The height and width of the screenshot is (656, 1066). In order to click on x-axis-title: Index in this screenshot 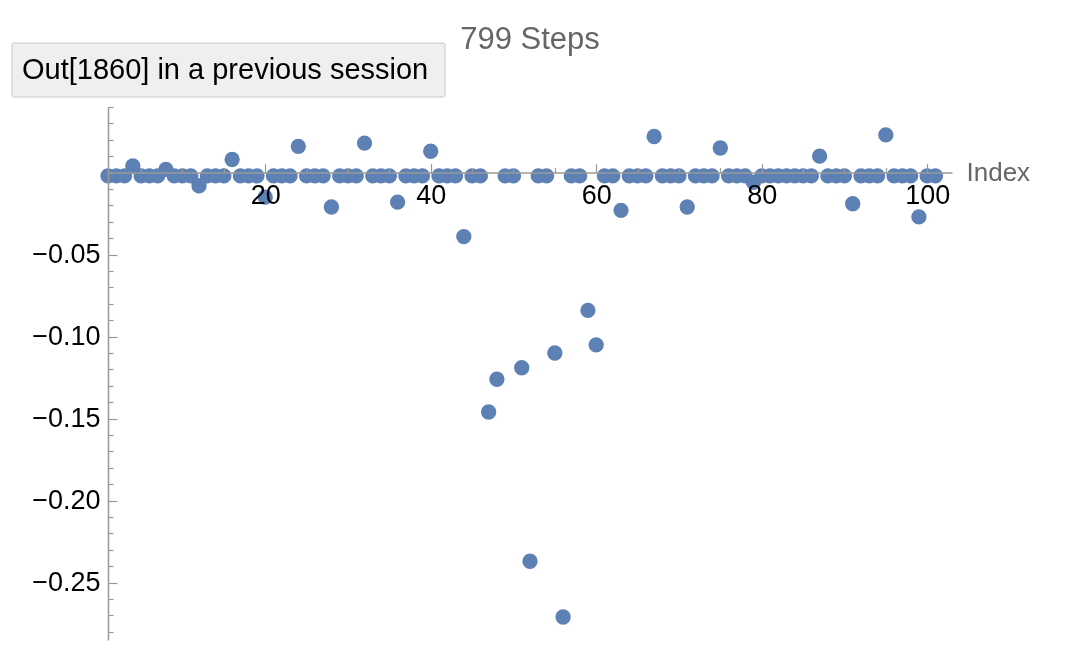, I will do `click(998, 172)`.